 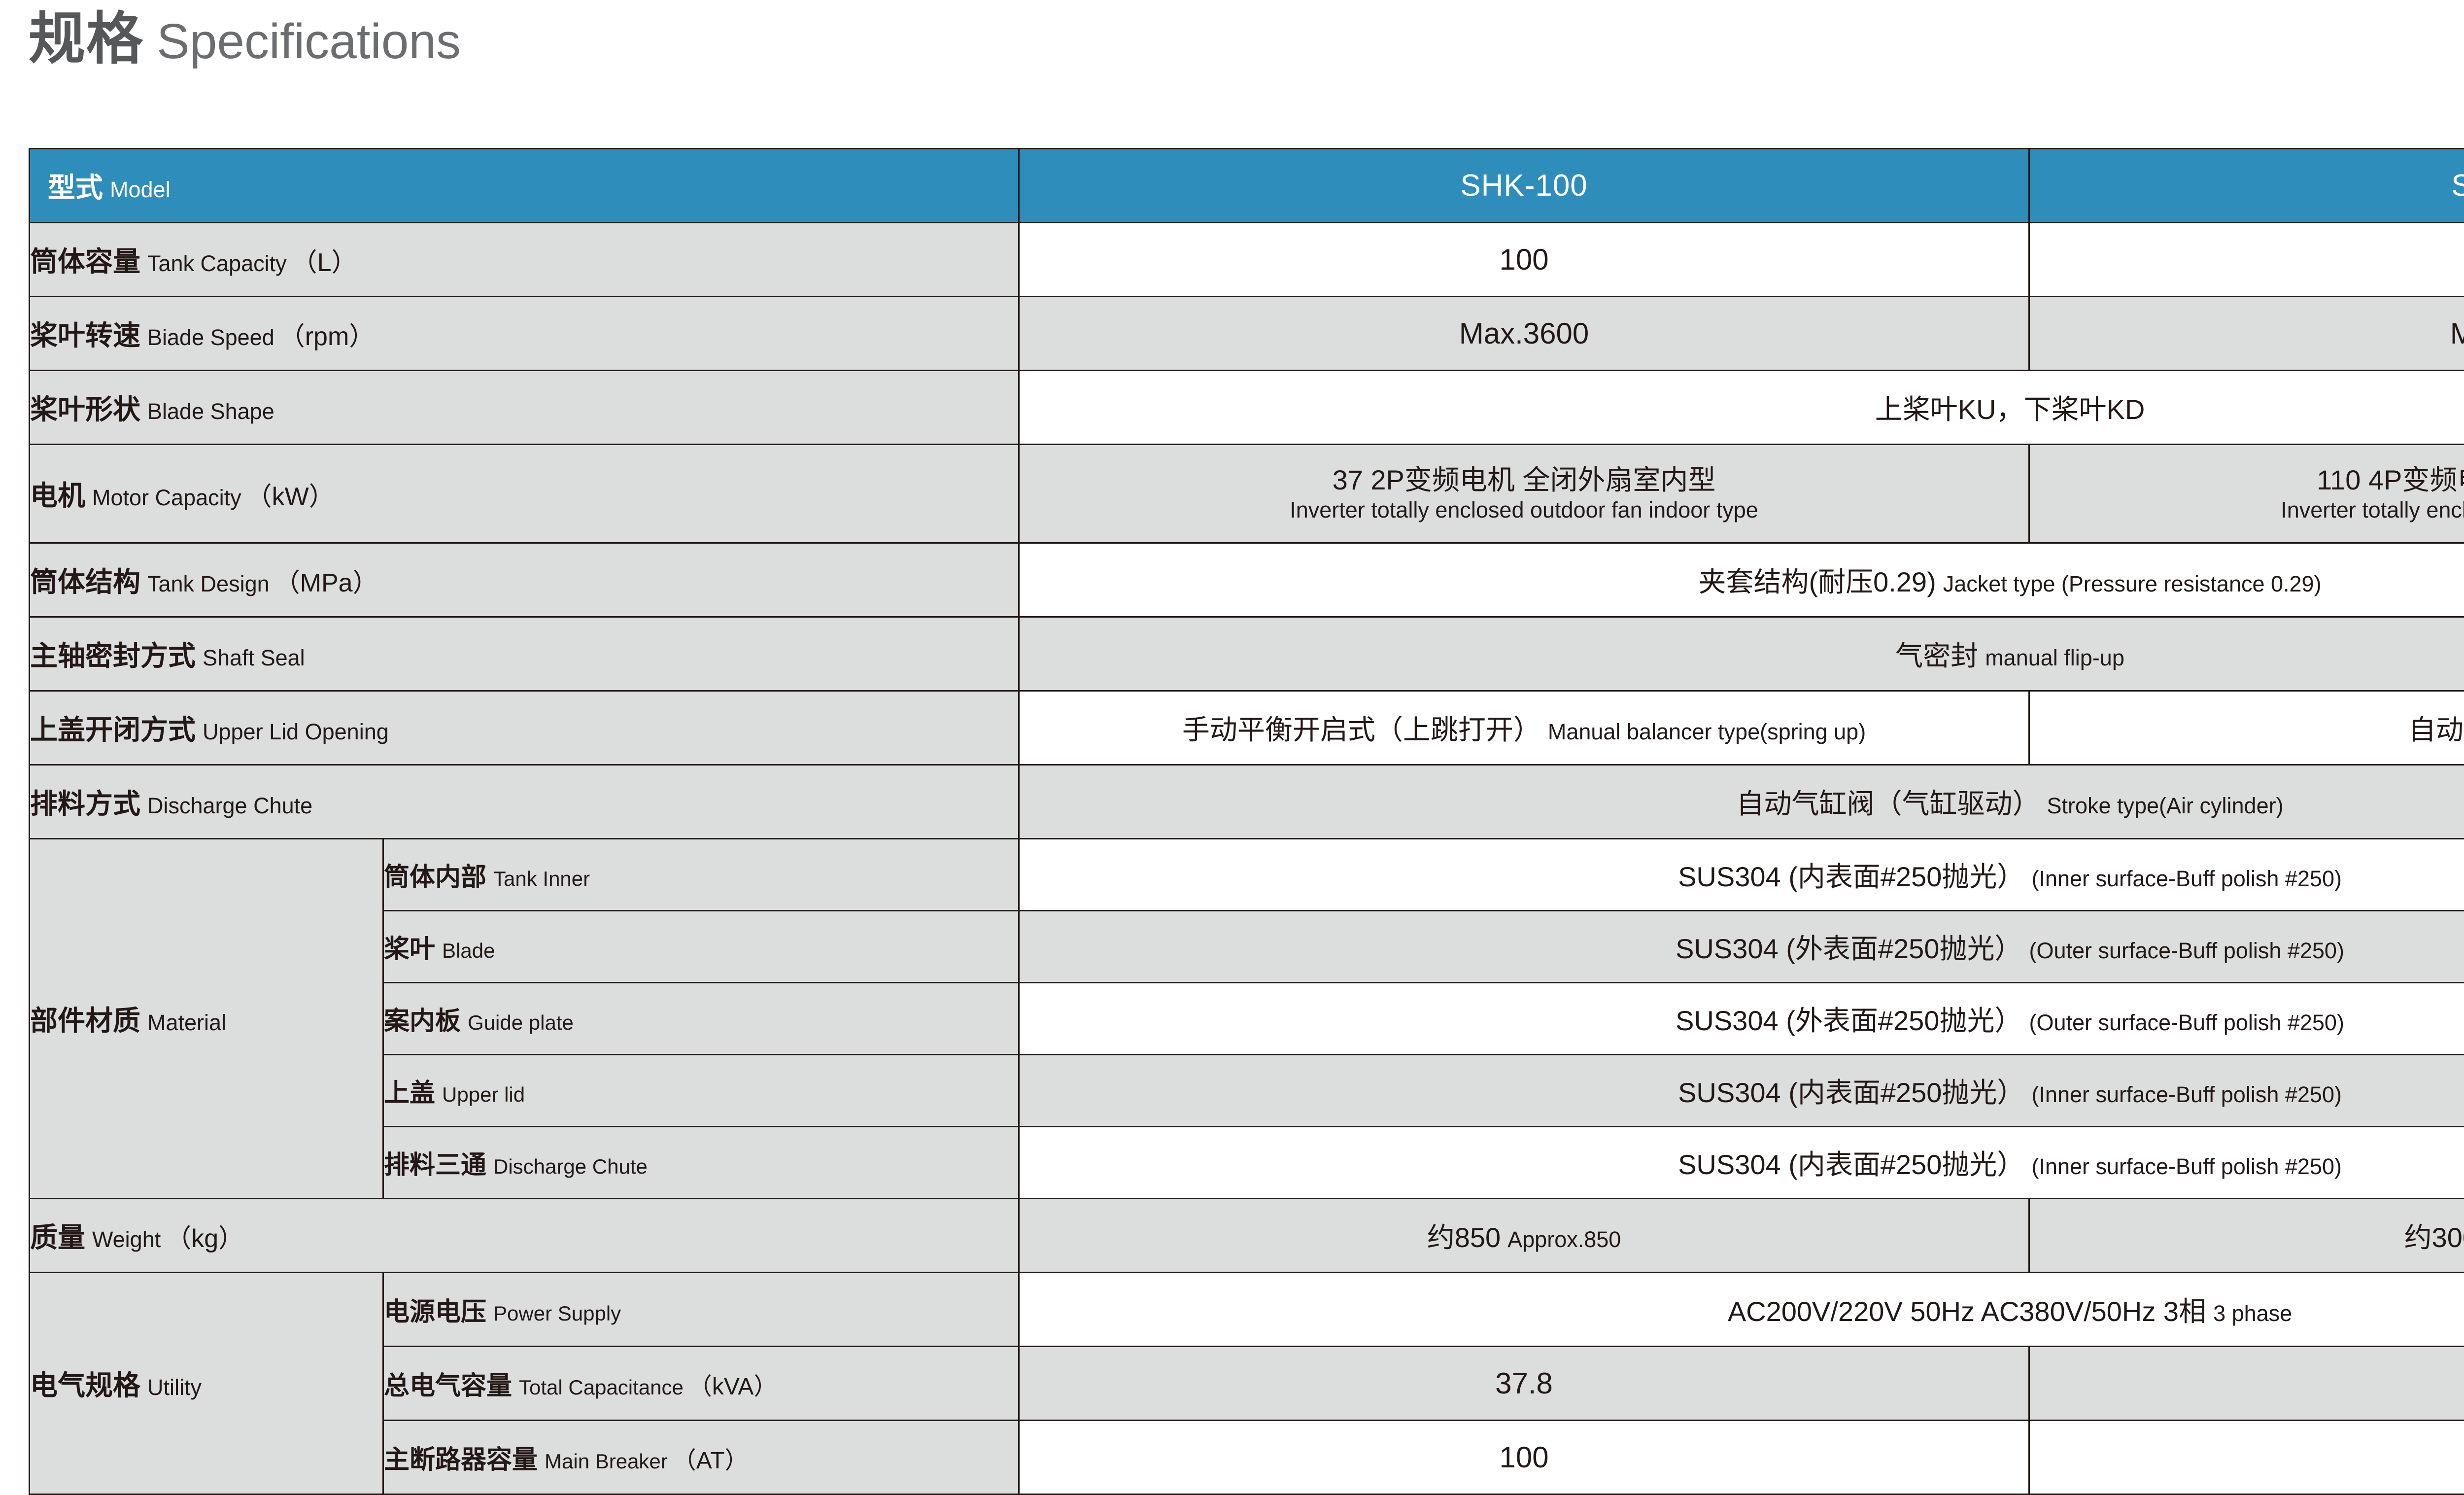 What do you see at coordinates (229, 805) in the screenshot?
I see `row-label-en: Discharge Chute` at bounding box center [229, 805].